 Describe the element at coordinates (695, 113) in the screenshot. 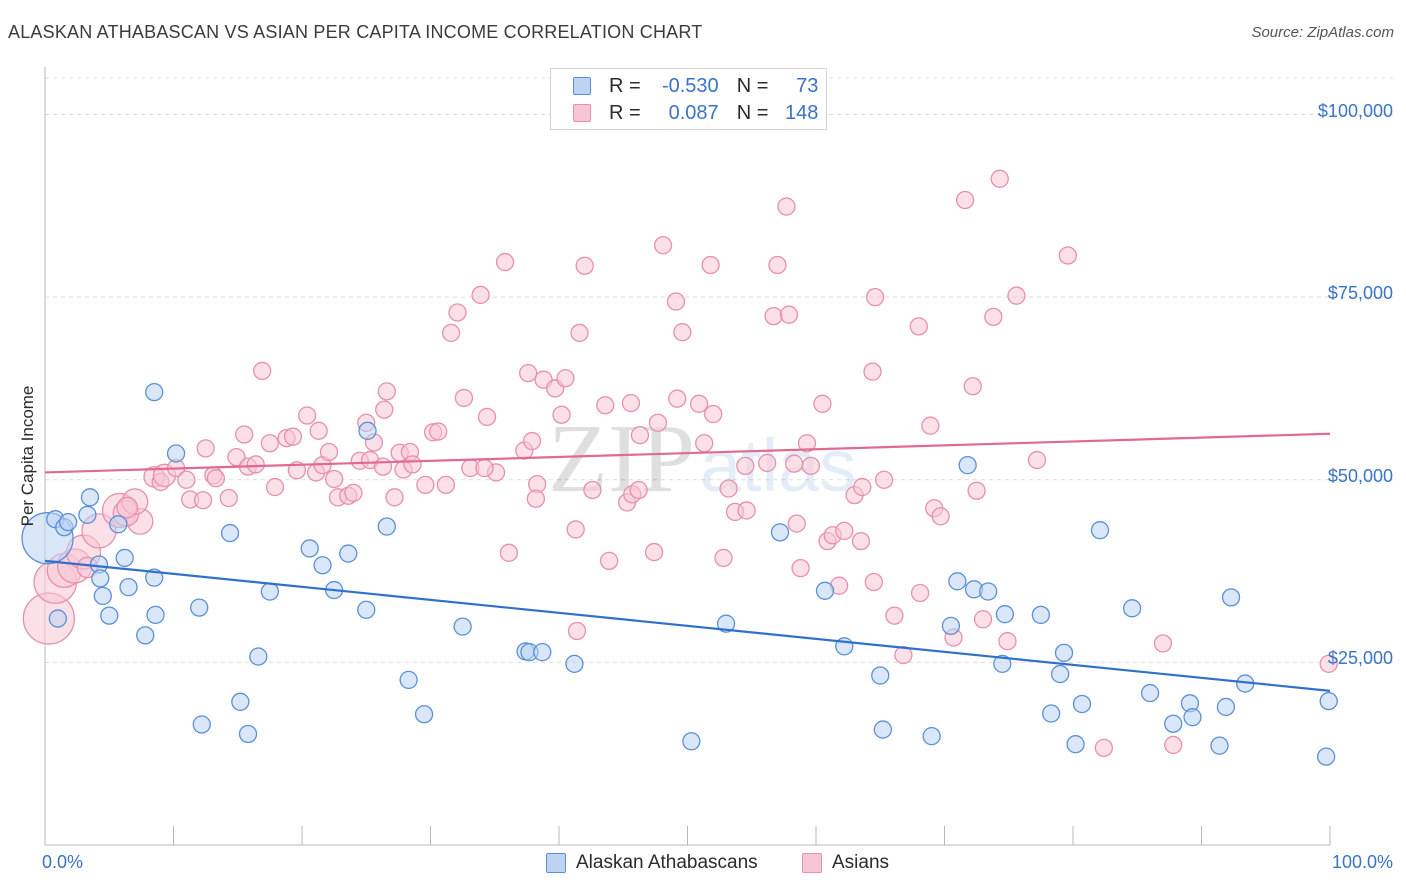

I see `legend-row-asians: R = 0.087 N = 148` at that location.